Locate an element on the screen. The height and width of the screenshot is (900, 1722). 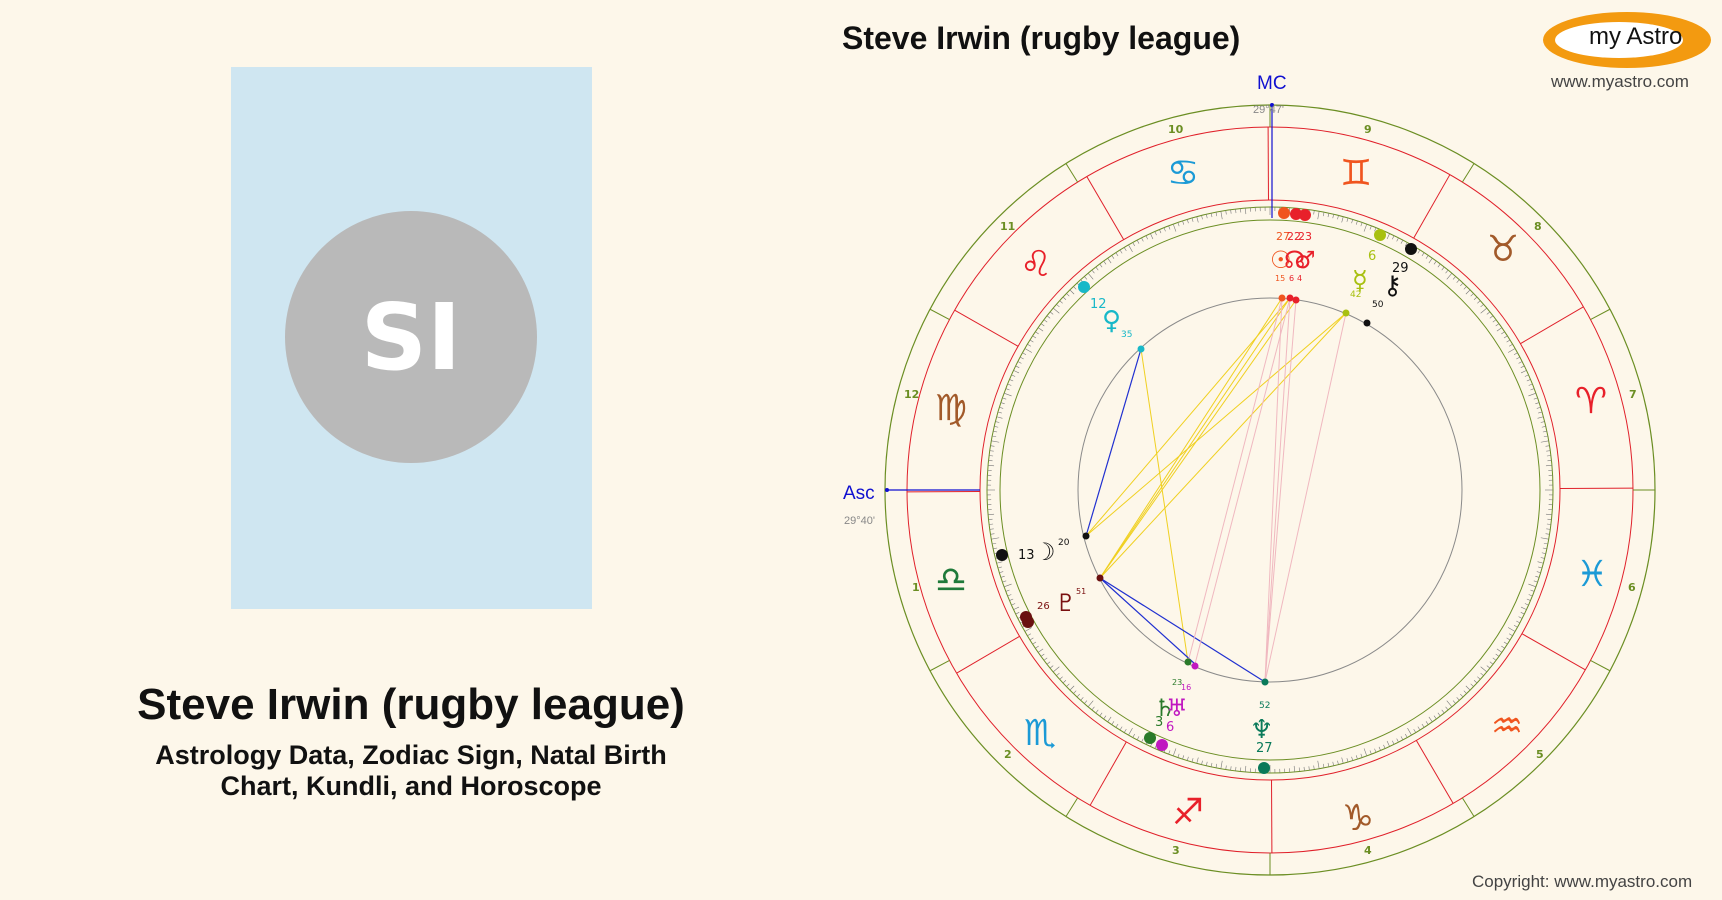
node-icon: ☊ is located at coordinates (1294, 260).